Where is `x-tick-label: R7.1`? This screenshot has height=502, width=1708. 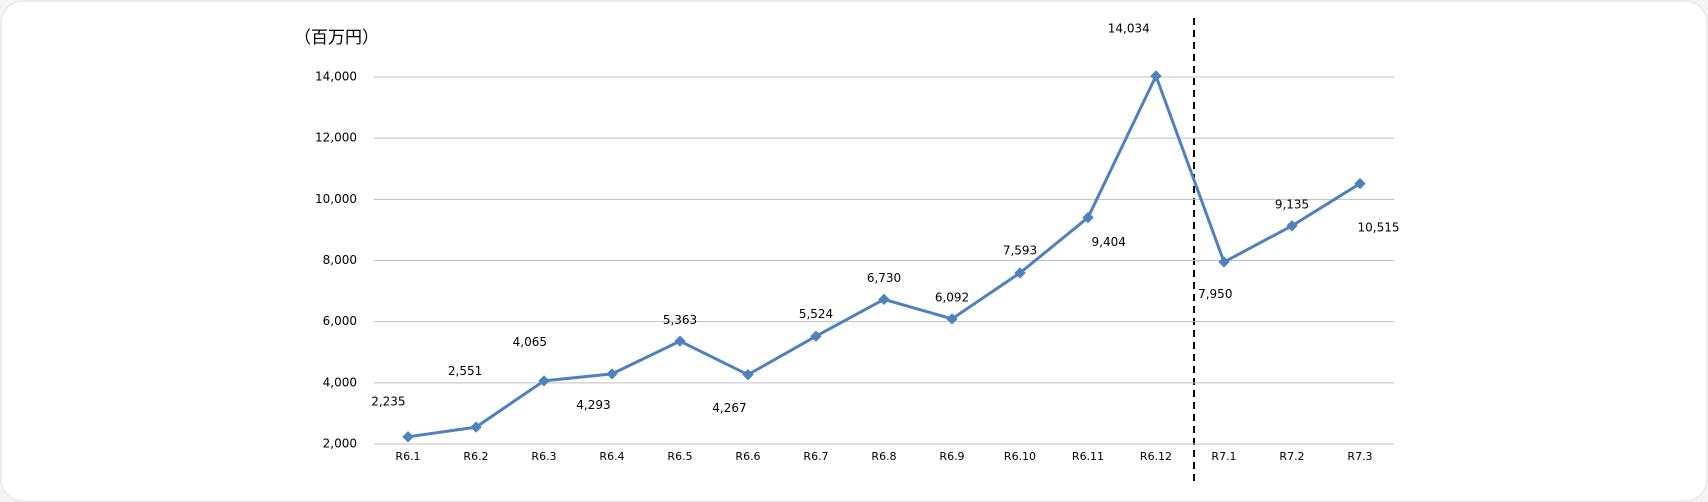 x-tick-label: R7.1 is located at coordinates (1223, 456).